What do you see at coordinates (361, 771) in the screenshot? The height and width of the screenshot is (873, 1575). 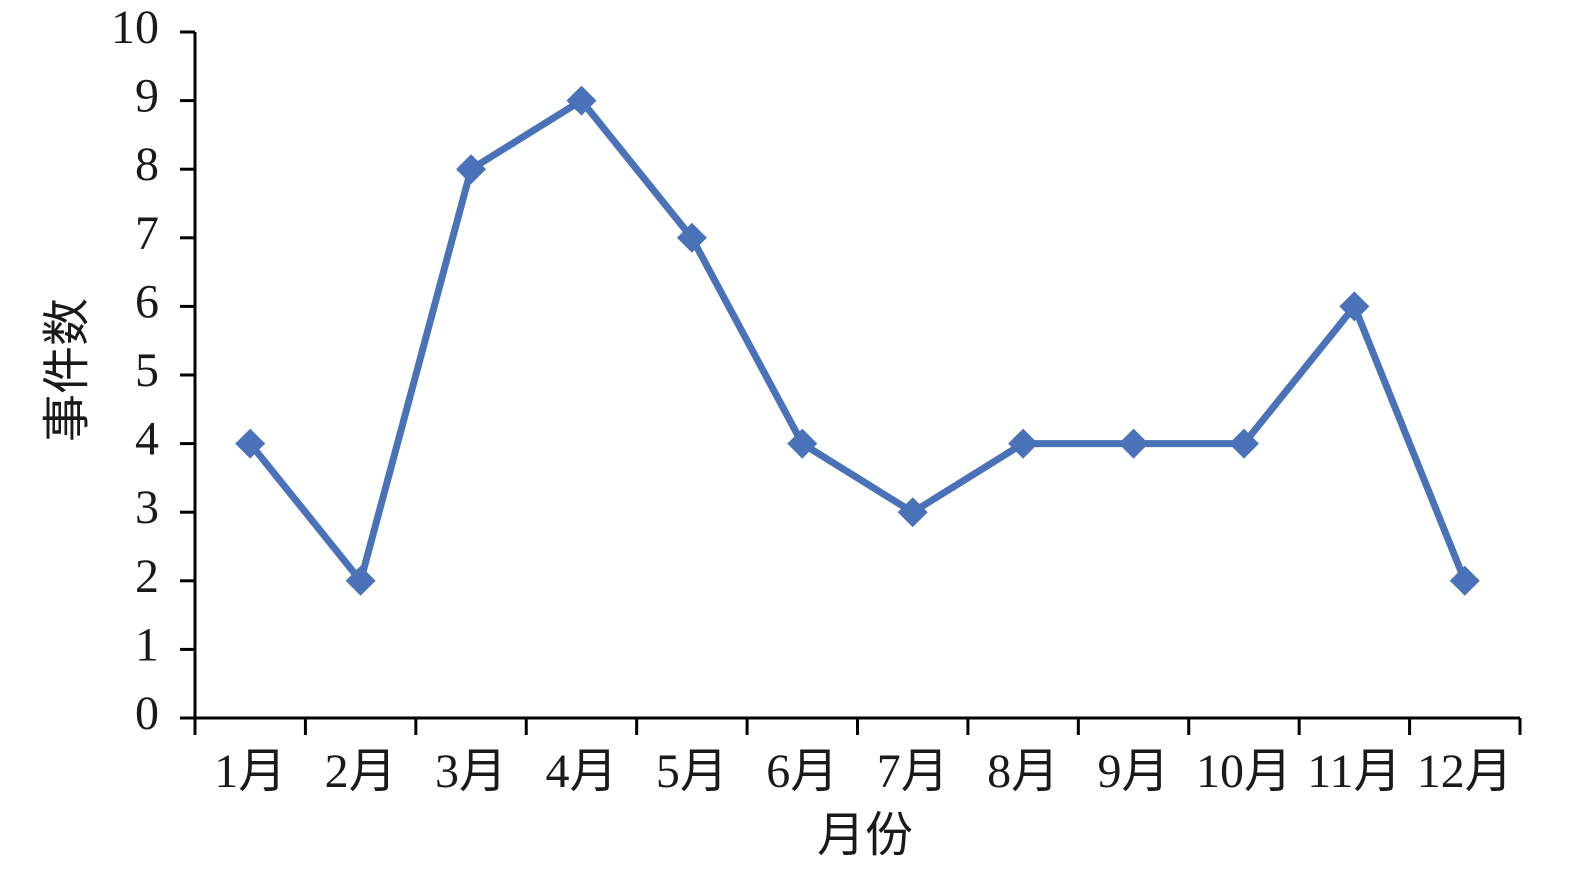 I see `x-tick-label: 2月` at bounding box center [361, 771].